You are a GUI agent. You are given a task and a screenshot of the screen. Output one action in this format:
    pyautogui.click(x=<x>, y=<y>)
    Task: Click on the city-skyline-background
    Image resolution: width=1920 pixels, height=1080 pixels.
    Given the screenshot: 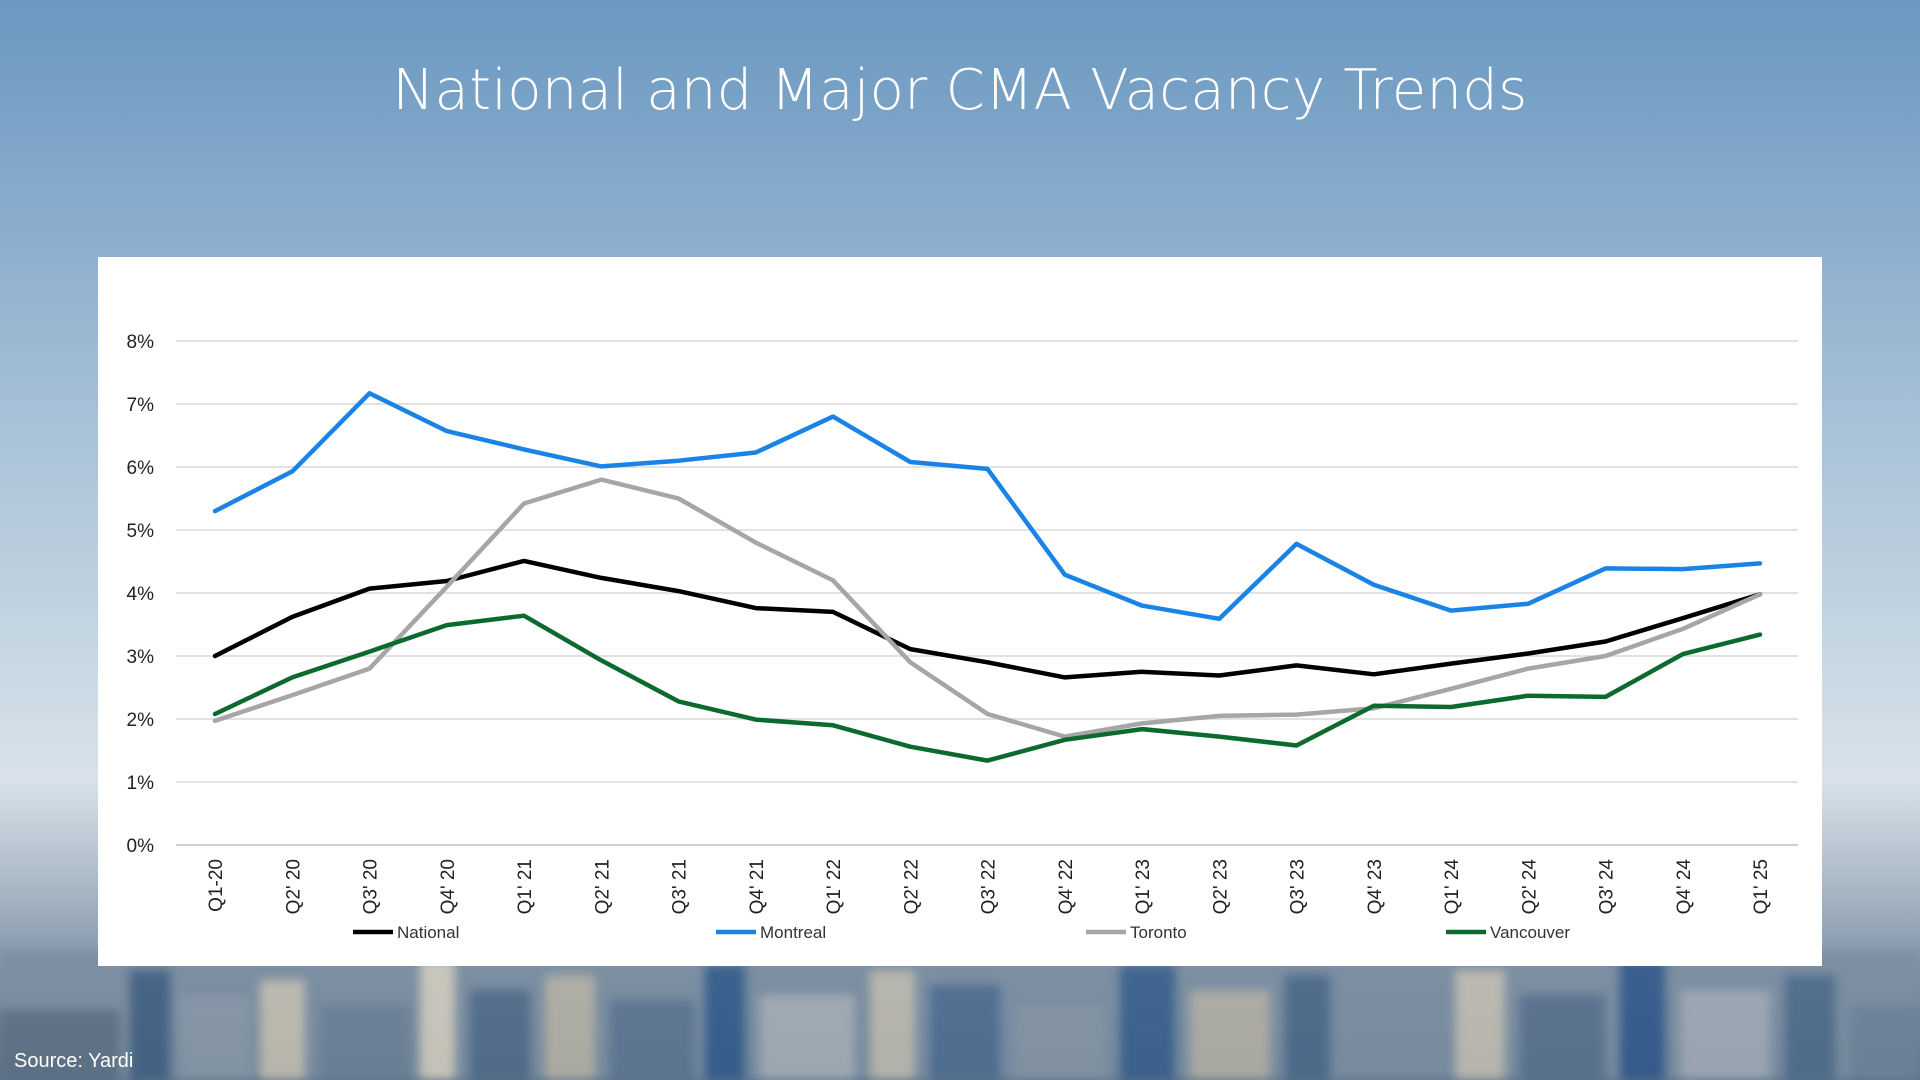 What is the action you would take?
    pyautogui.click(x=960, y=1015)
    